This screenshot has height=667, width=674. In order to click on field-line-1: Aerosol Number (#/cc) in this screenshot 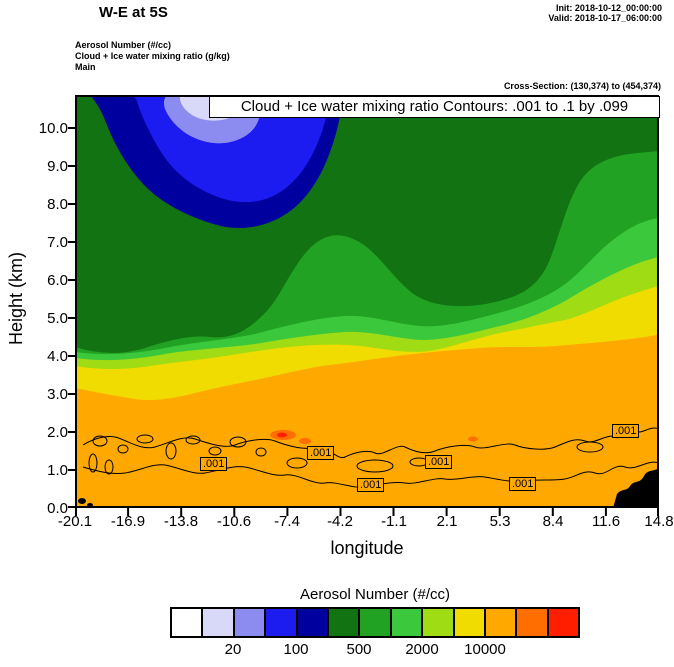, I will do `click(123, 45)`.